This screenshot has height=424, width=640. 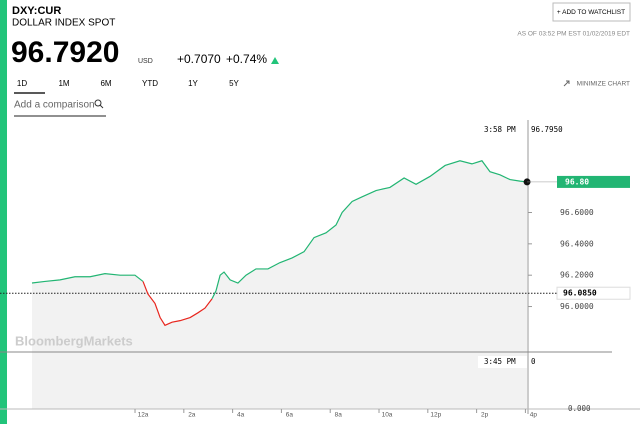 What do you see at coordinates (577, 275) in the screenshot?
I see `y-tick-label: 96.2000` at bounding box center [577, 275].